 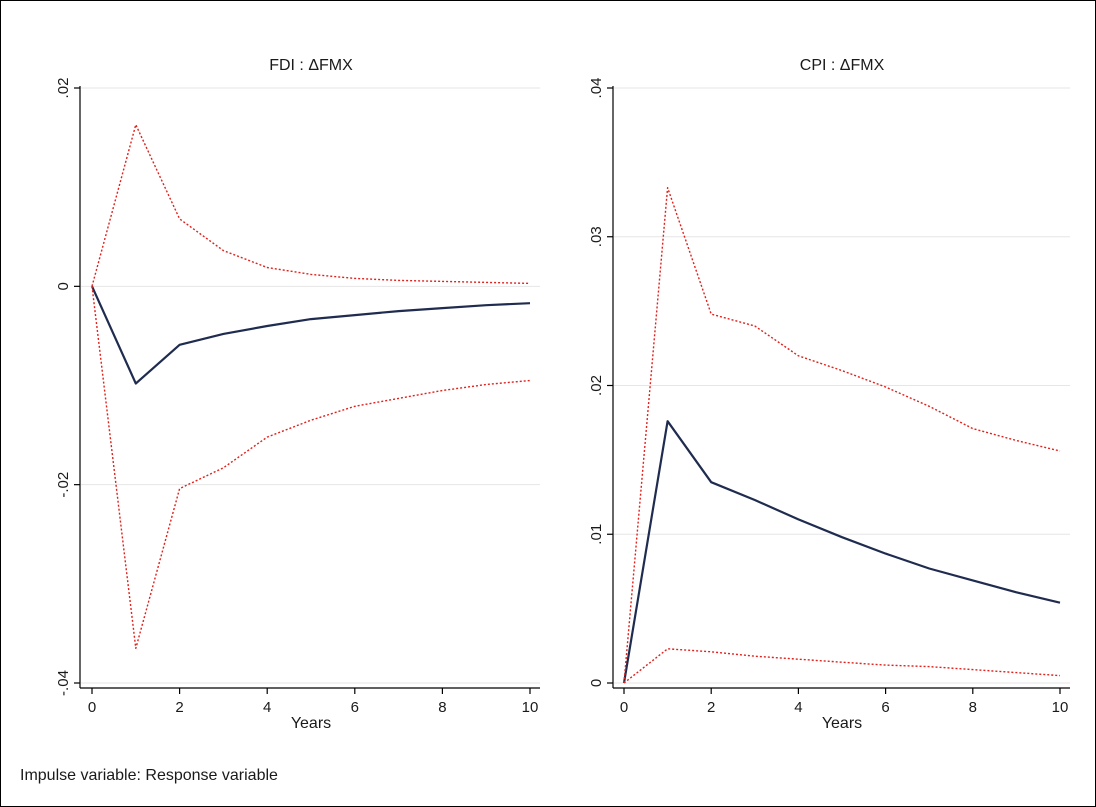 I want to click on y-tick-label: -.02, so click(x=63, y=485).